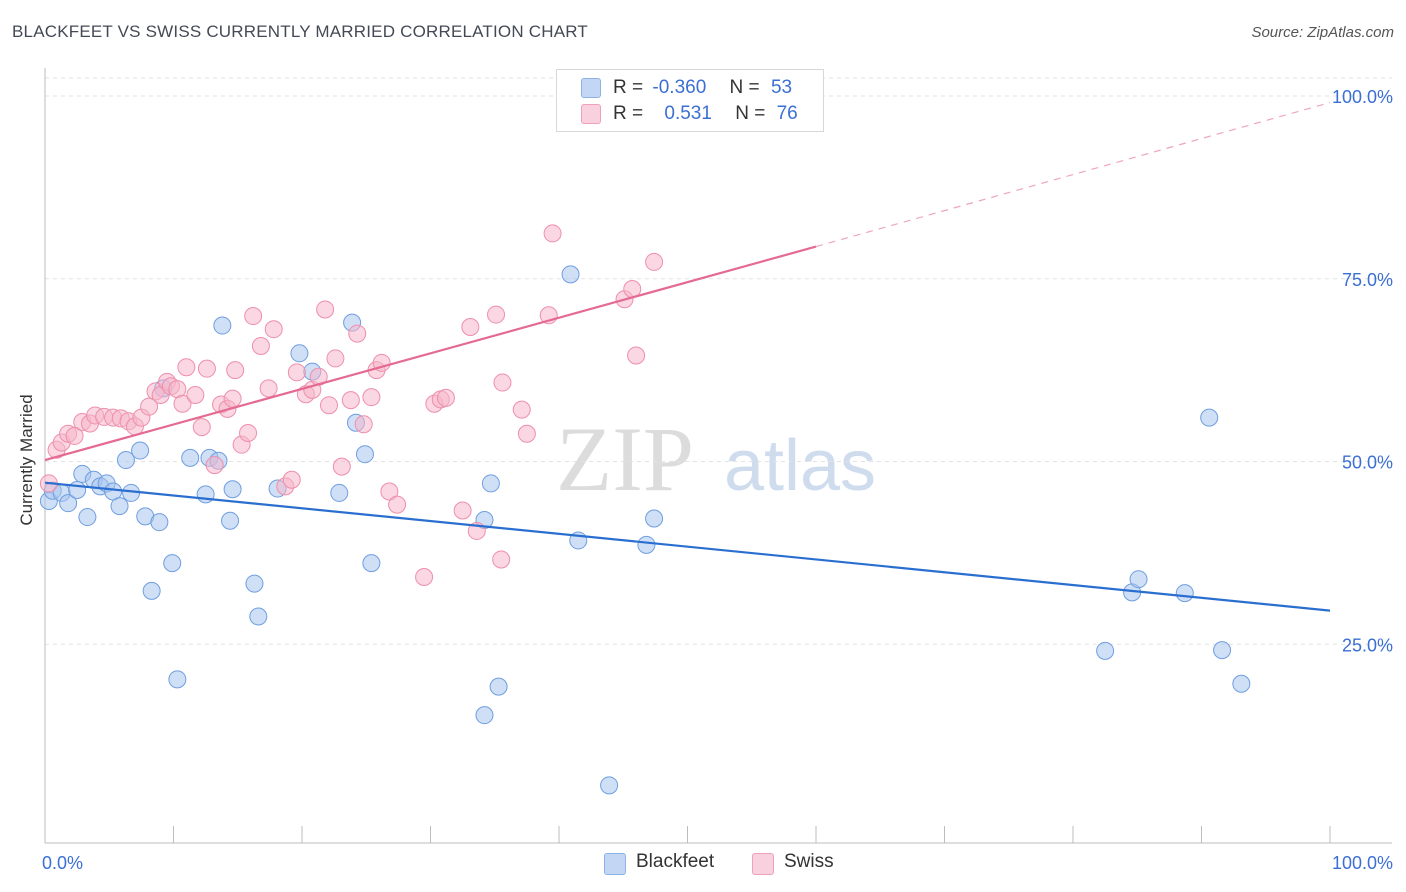 This screenshot has width=1406, height=892. I want to click on y-tick-label: 50.0%, so click(1367, 463).